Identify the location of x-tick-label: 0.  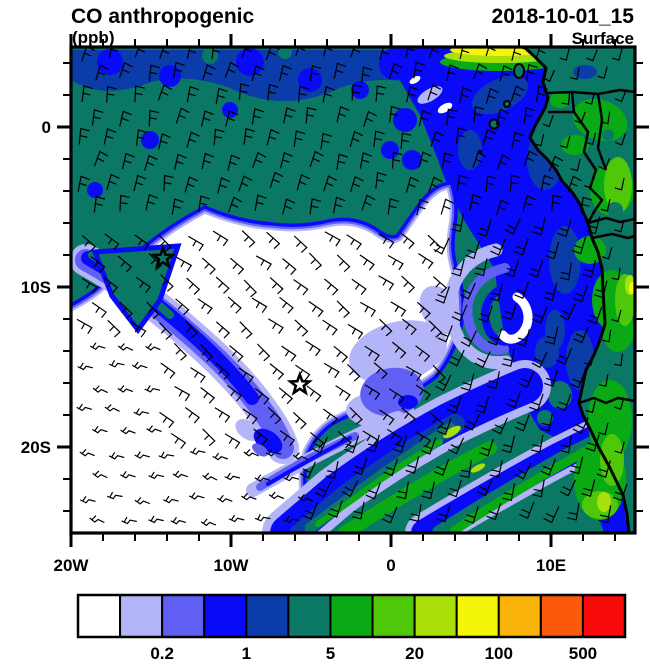
(390, 565).